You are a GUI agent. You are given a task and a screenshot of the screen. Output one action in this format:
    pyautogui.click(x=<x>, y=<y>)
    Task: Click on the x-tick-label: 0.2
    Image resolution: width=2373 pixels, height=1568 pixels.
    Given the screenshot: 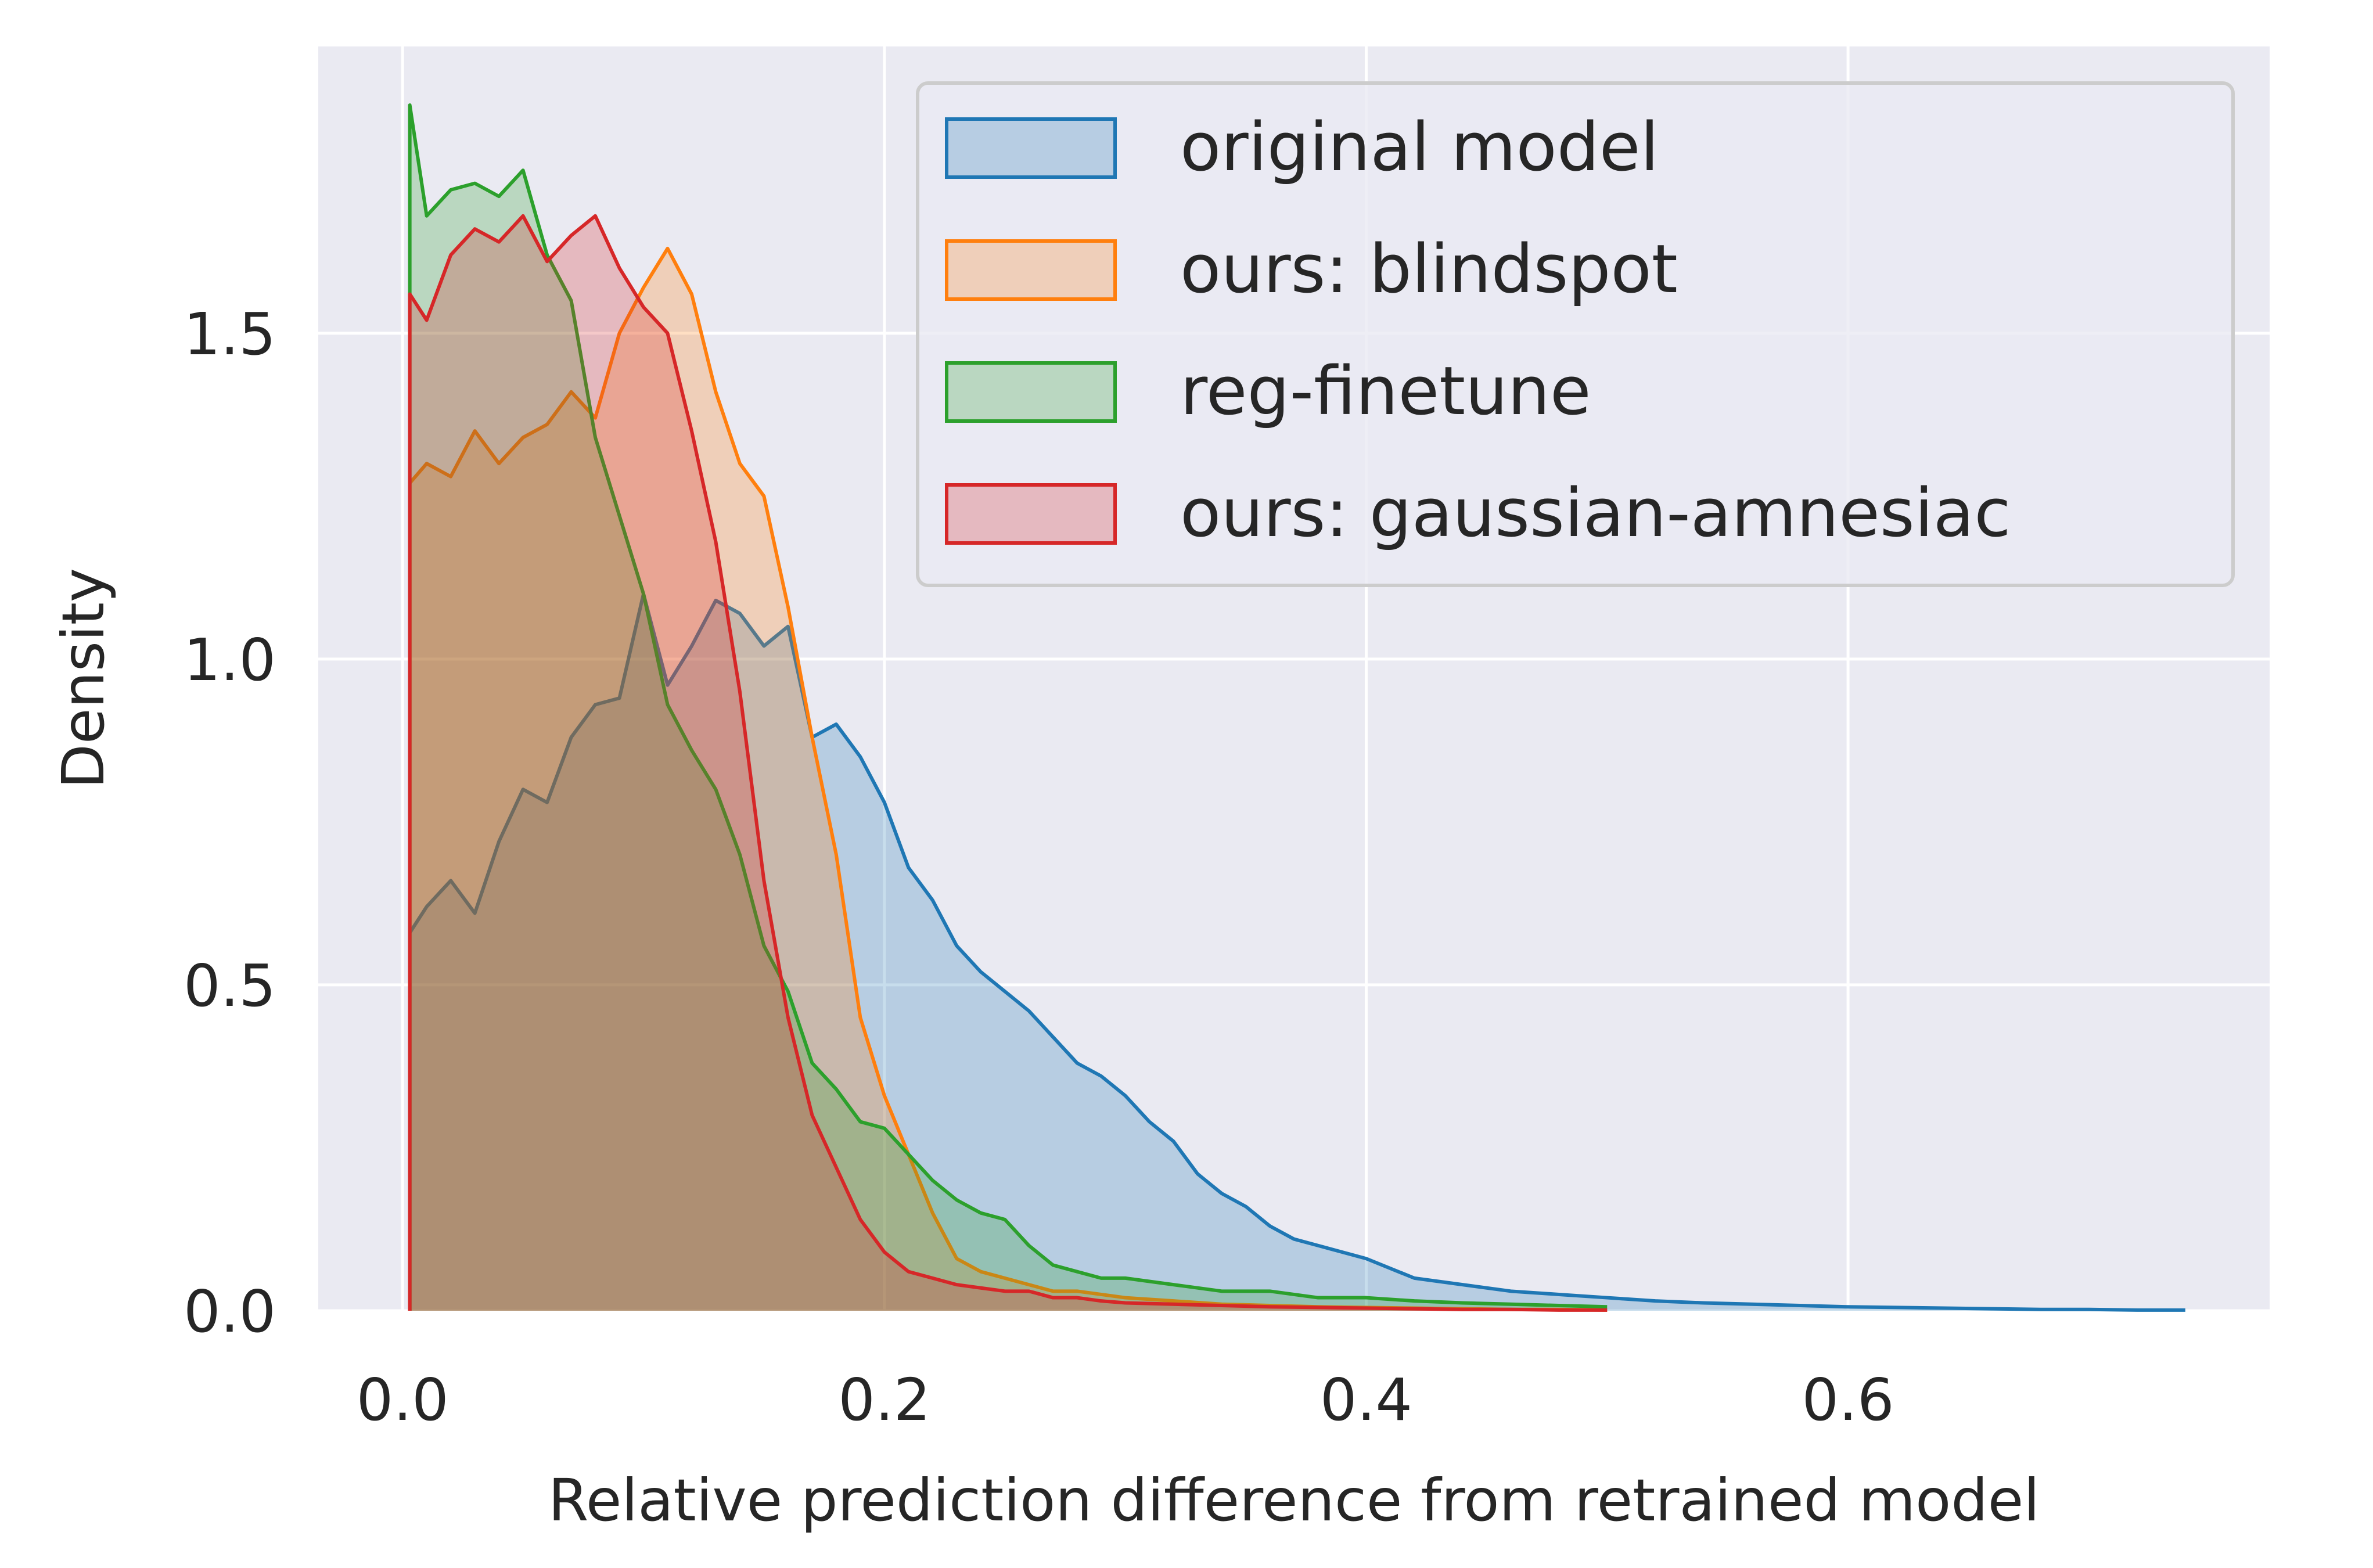 What is the action you would take?
    pyautogui.click(x=884, y=1400)
    